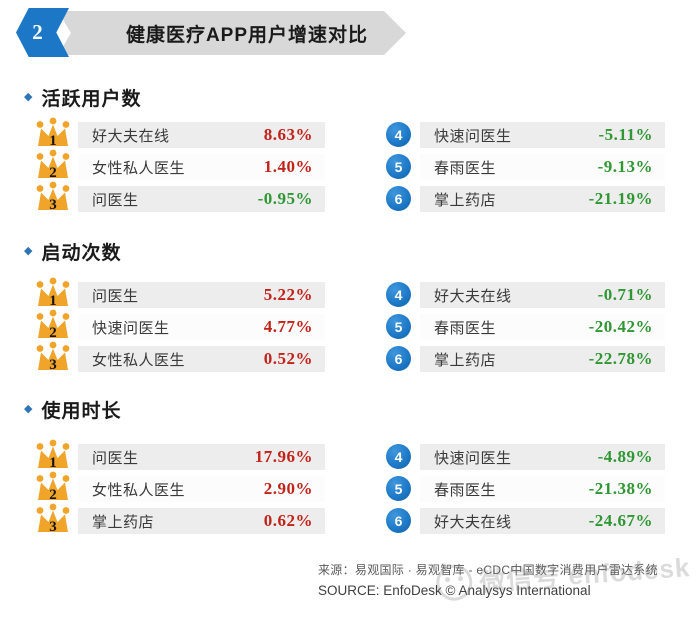  I want to click on section3-top-rankings: 1 问医生 17.96% 2 女性私人医生 2.90% 3 掌上药店 0.62, so click(179, 489).